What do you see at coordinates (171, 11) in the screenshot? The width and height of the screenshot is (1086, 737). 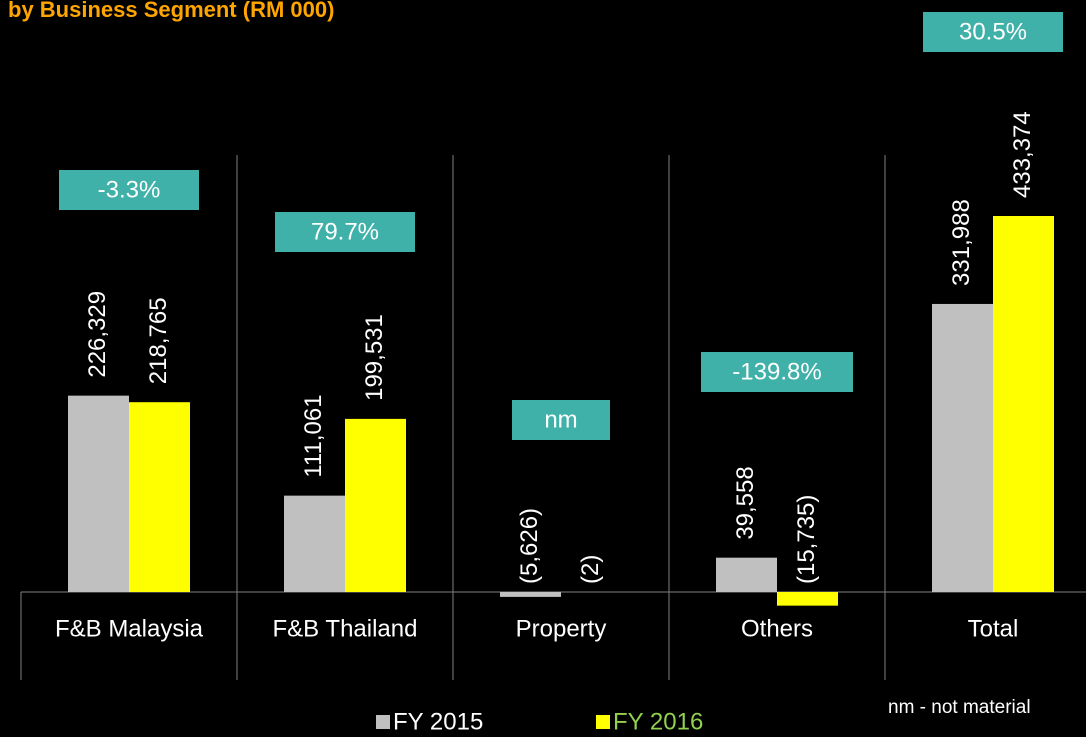 I see `chart-title: by Business Segment (RM 000)` at bounding box center [171, 11].